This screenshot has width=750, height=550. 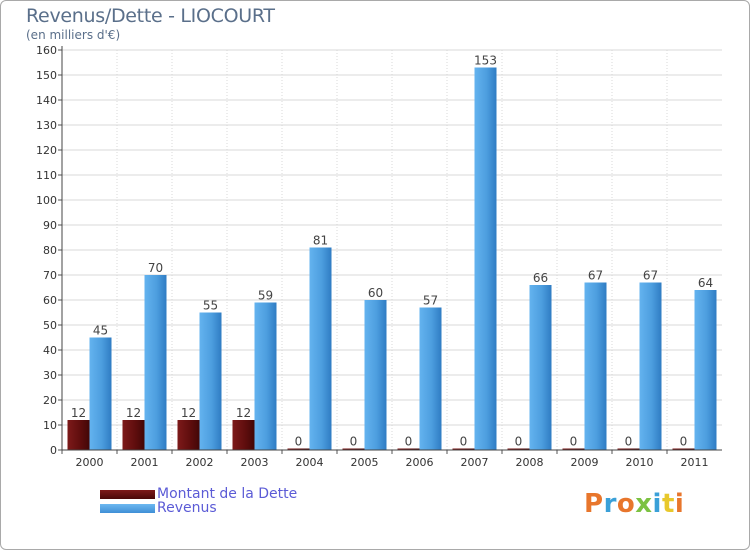 I want to click on bar-revenue-2007, so click(x=485, y=258).